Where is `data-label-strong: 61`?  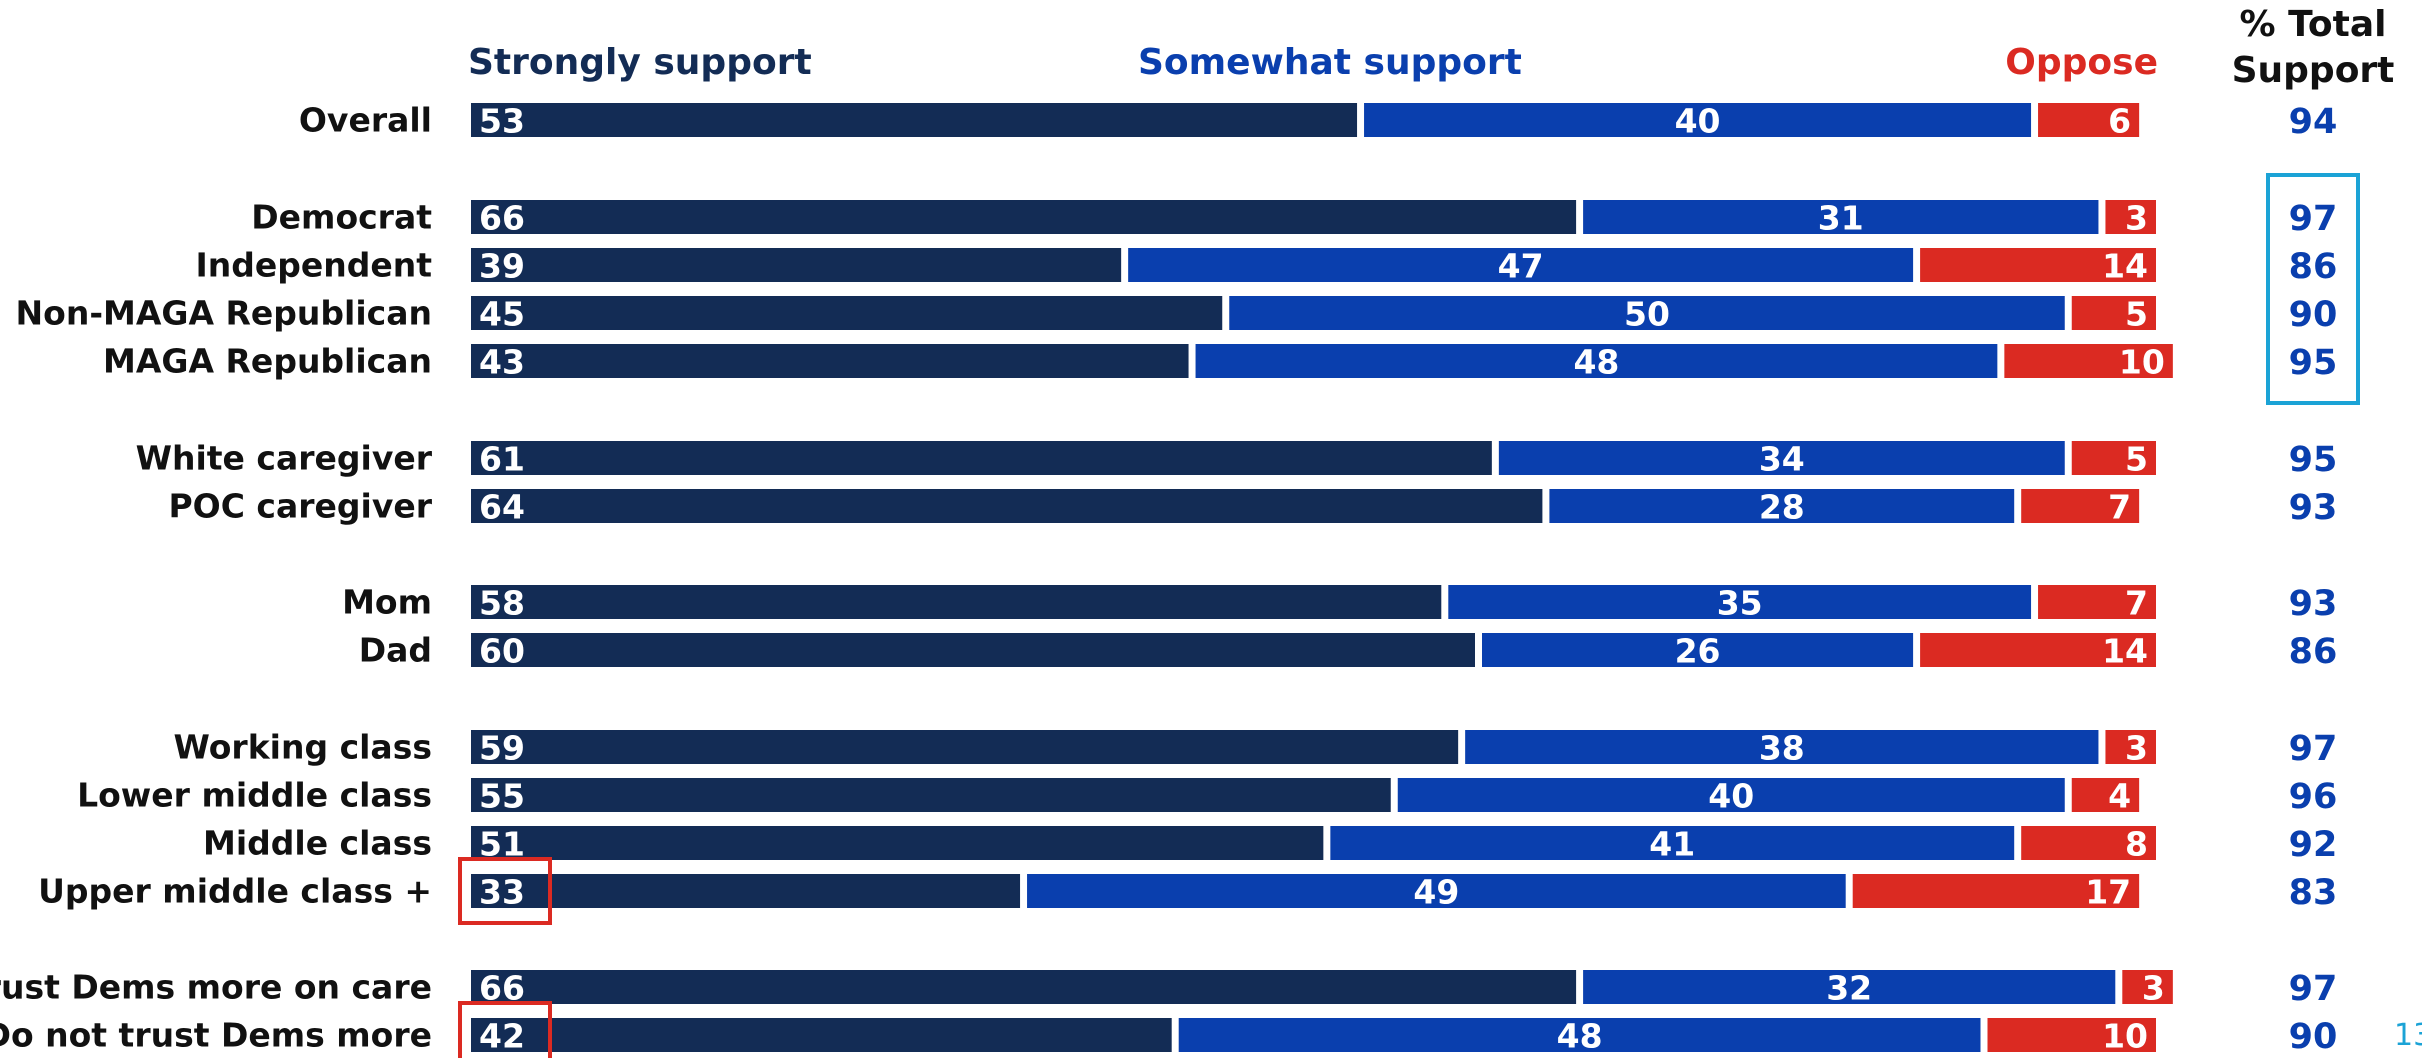 data-label-strong: 61 is located at coordinates (502, 459).